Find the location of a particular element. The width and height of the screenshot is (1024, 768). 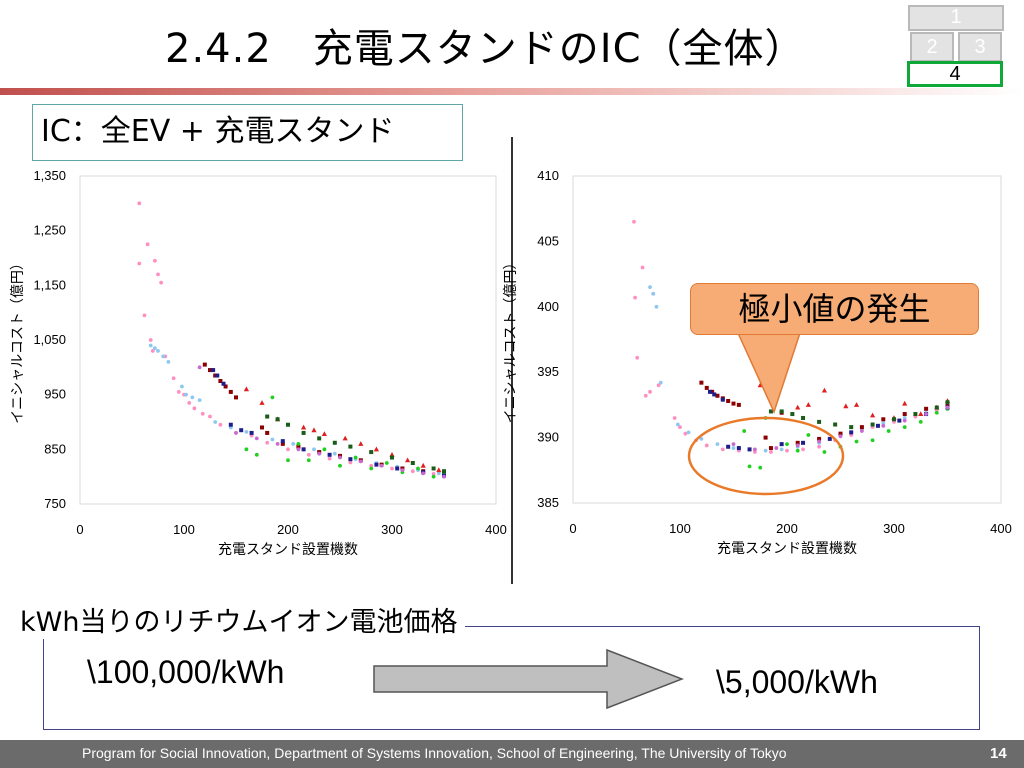

nav-box-4: 4 is located at coordinates (955, 74).